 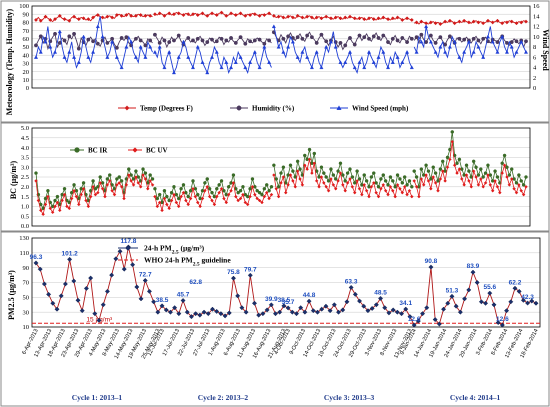 What do you see at coordinates (475, 397) in the screenshot?
I see `cycle-label: Cycle 4: 2014–1` at bounding box center [475, 397].